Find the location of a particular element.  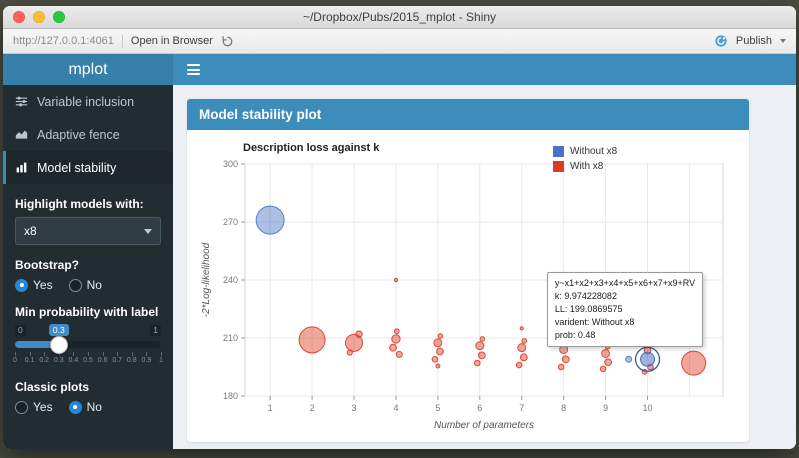

plot-legend: Without x8 With x8 is located at coordinates (585, 159).